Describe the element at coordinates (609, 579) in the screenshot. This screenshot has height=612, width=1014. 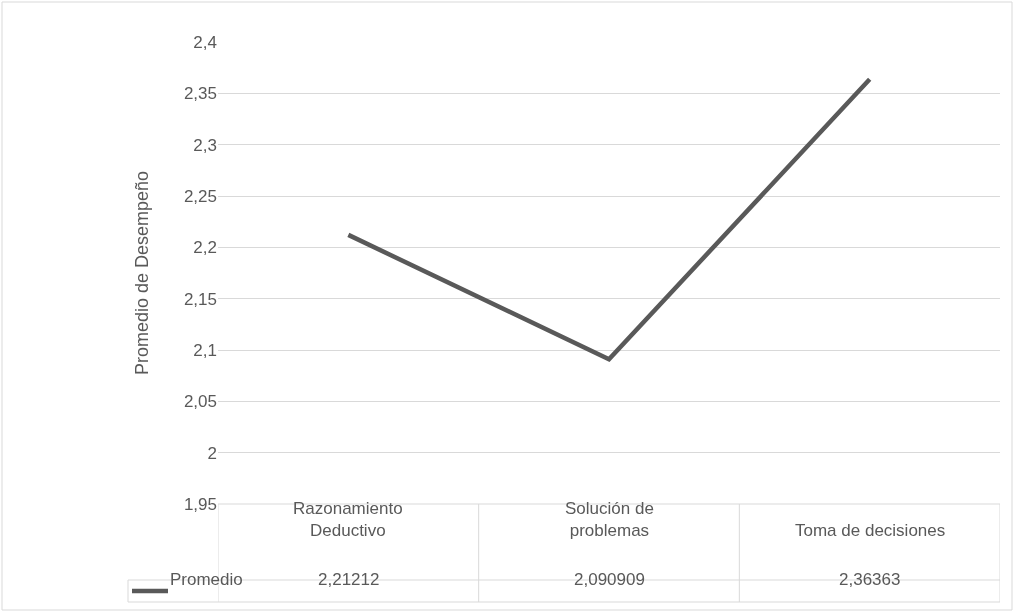
I see `data-label: 2,090909` at that location.